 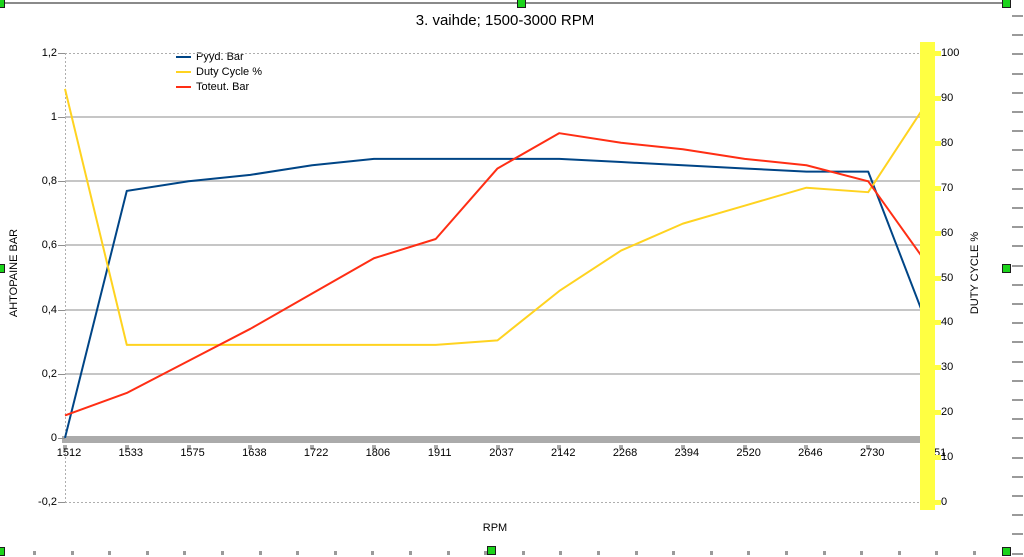 I want to click on right-axis-tick-label: 80, so click(x=947, y=142).